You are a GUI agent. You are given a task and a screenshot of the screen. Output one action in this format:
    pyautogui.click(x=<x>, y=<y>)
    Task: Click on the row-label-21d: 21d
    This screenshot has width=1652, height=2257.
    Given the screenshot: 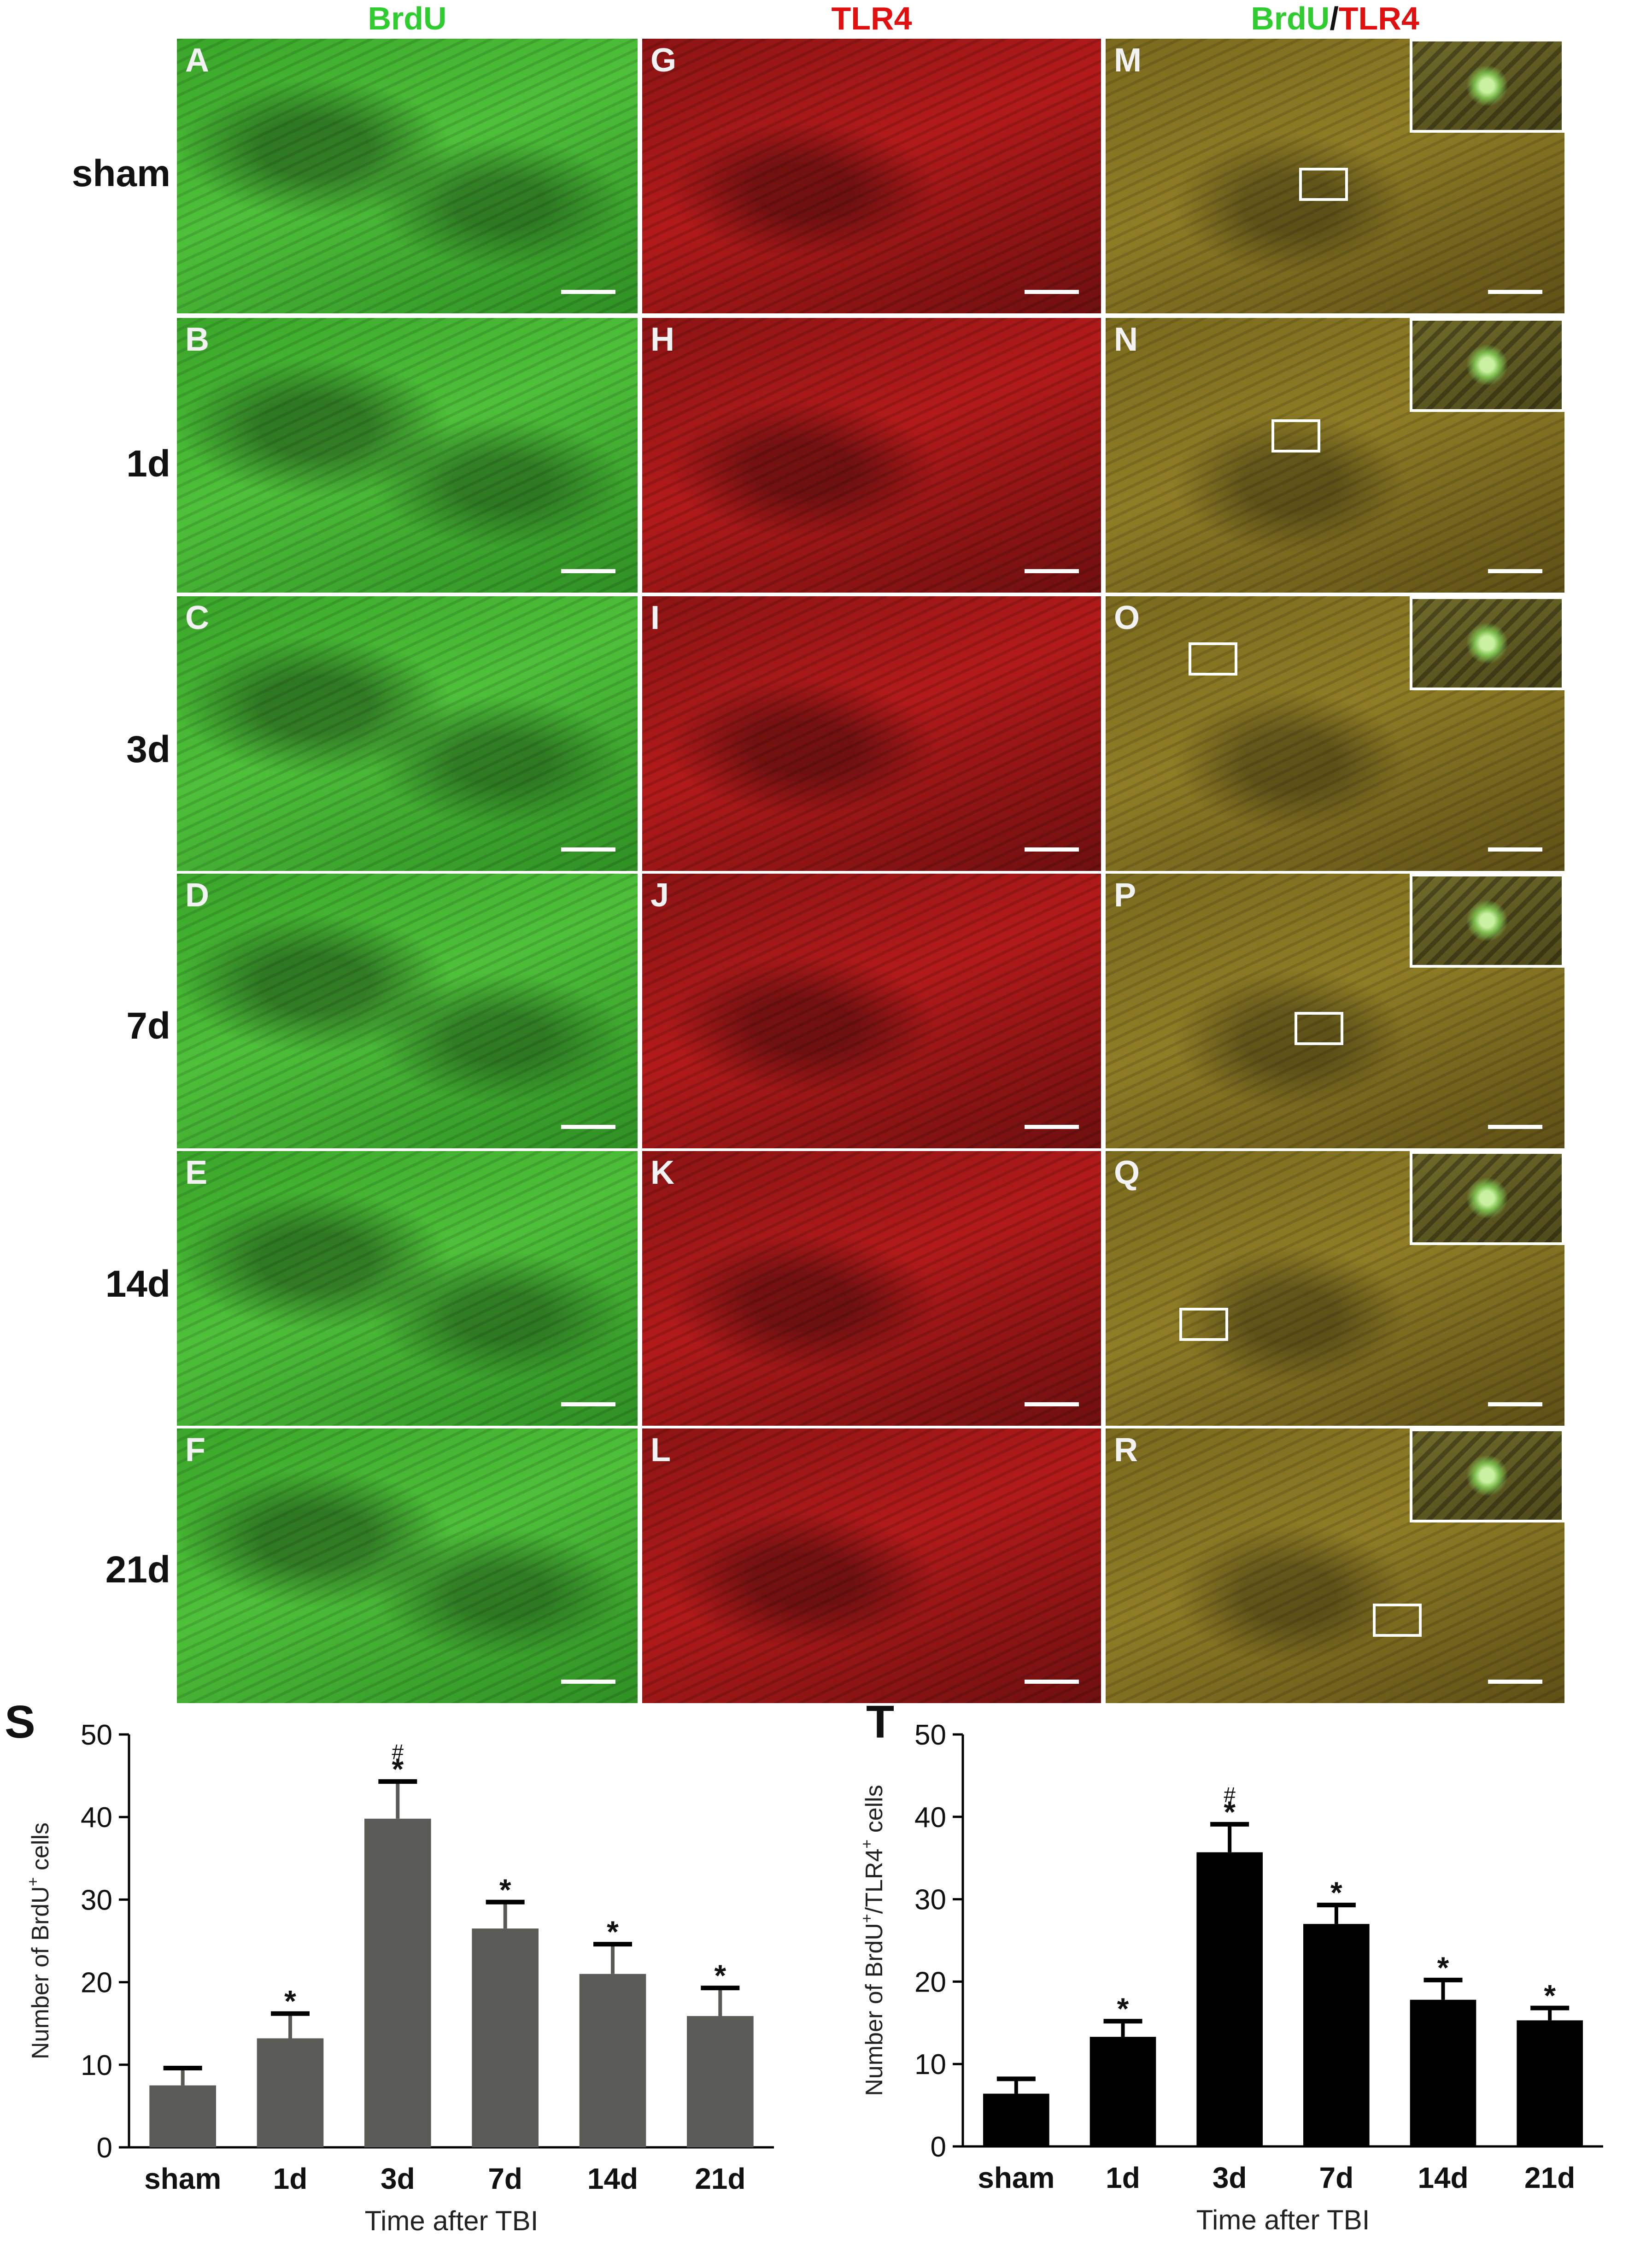 What is the action you would take?
    pyautogui.click(x=137, y=1570)
    